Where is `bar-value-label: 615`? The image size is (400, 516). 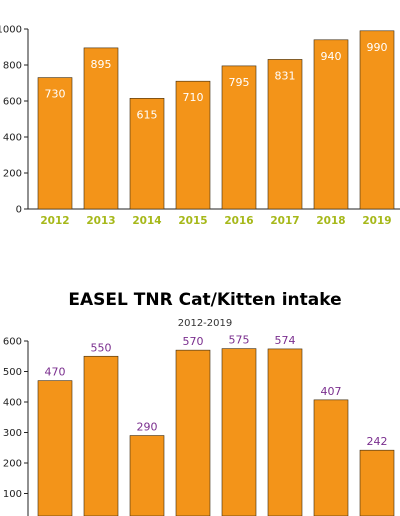
bar-value-label: 615 is located at coordinates (147, 114).